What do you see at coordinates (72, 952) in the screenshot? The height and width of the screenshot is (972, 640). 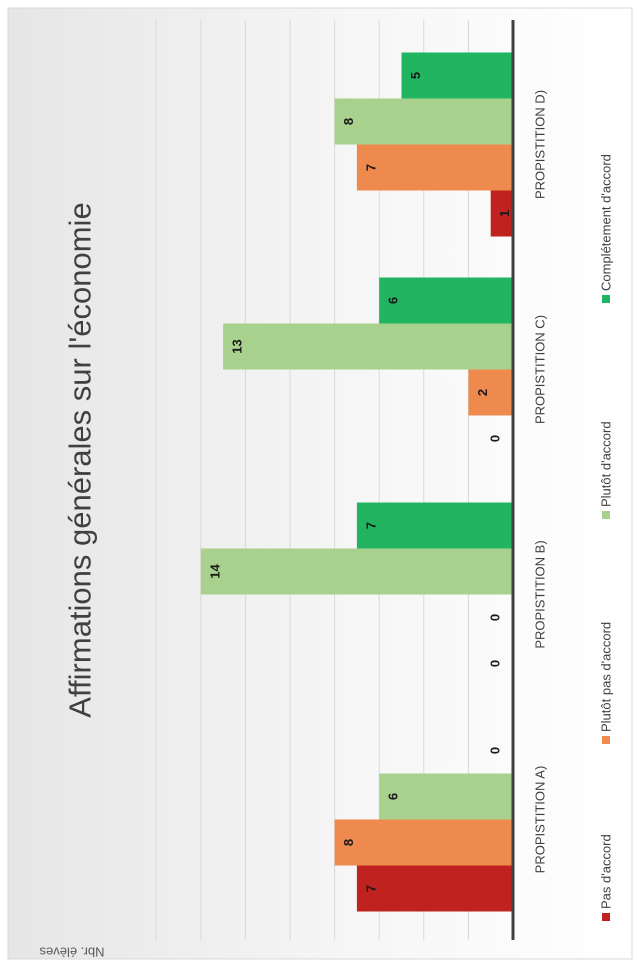 I see `y-axis-label: Nbr. élèves` at bounding box center [72, 952].